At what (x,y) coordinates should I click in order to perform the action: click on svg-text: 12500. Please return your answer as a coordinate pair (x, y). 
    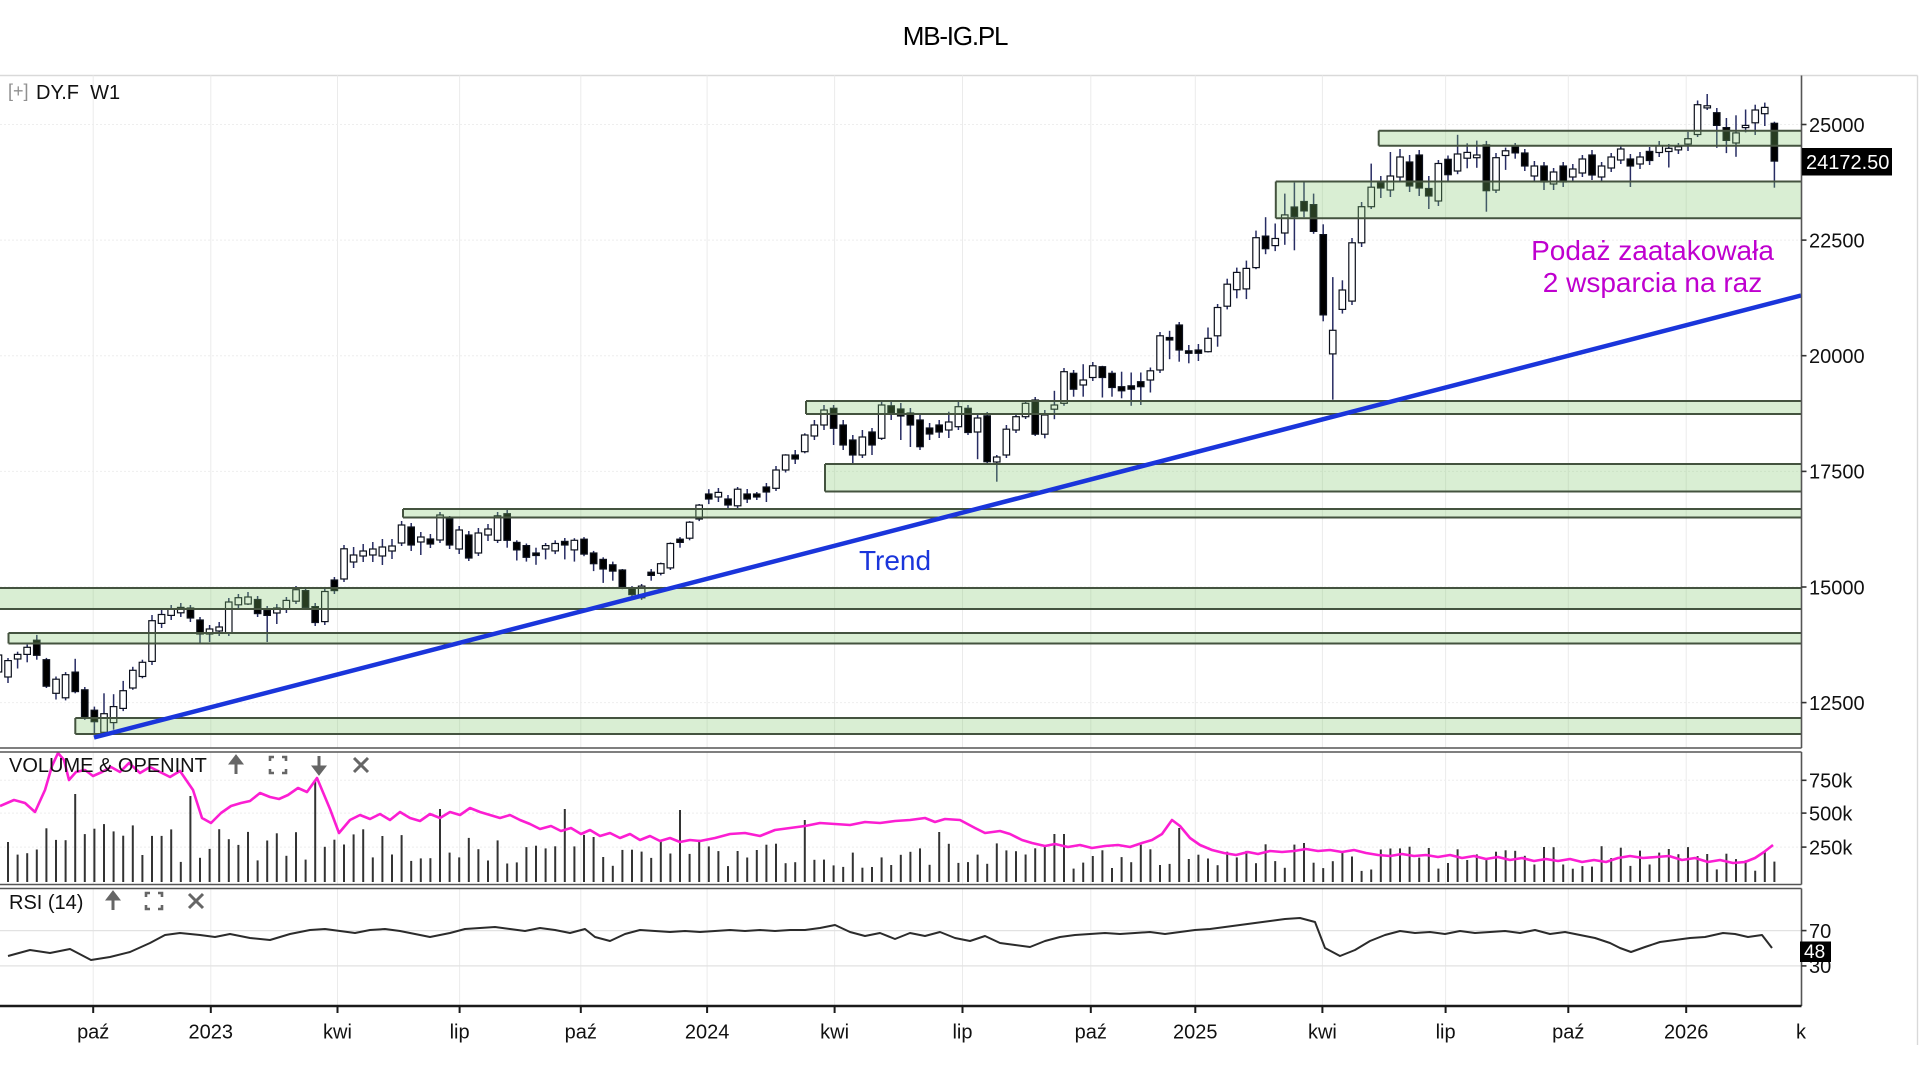
    Looking at the image, I should click on (1837, 704).